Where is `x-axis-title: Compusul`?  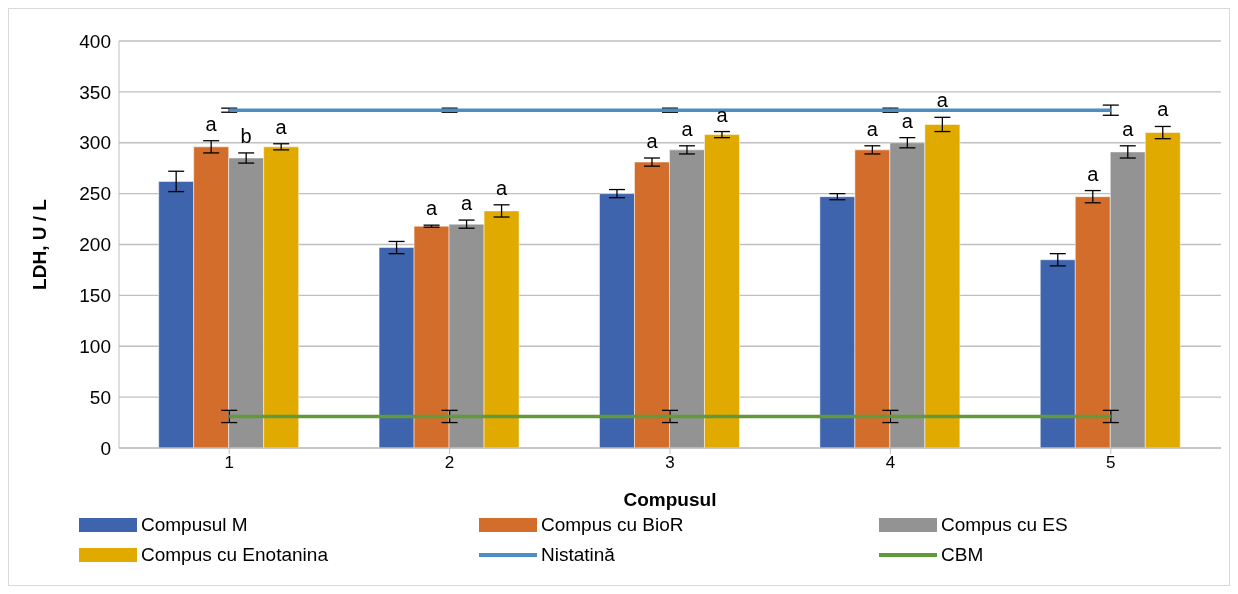 x-axis-title: Compusul is located at coordinates (670, 499).